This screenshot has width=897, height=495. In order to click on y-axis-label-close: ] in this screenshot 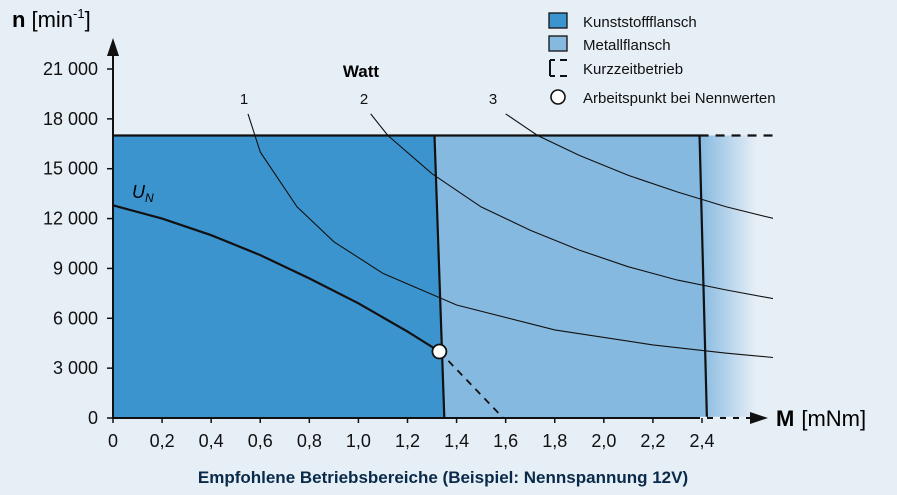, I will do `click(88, 19)`.